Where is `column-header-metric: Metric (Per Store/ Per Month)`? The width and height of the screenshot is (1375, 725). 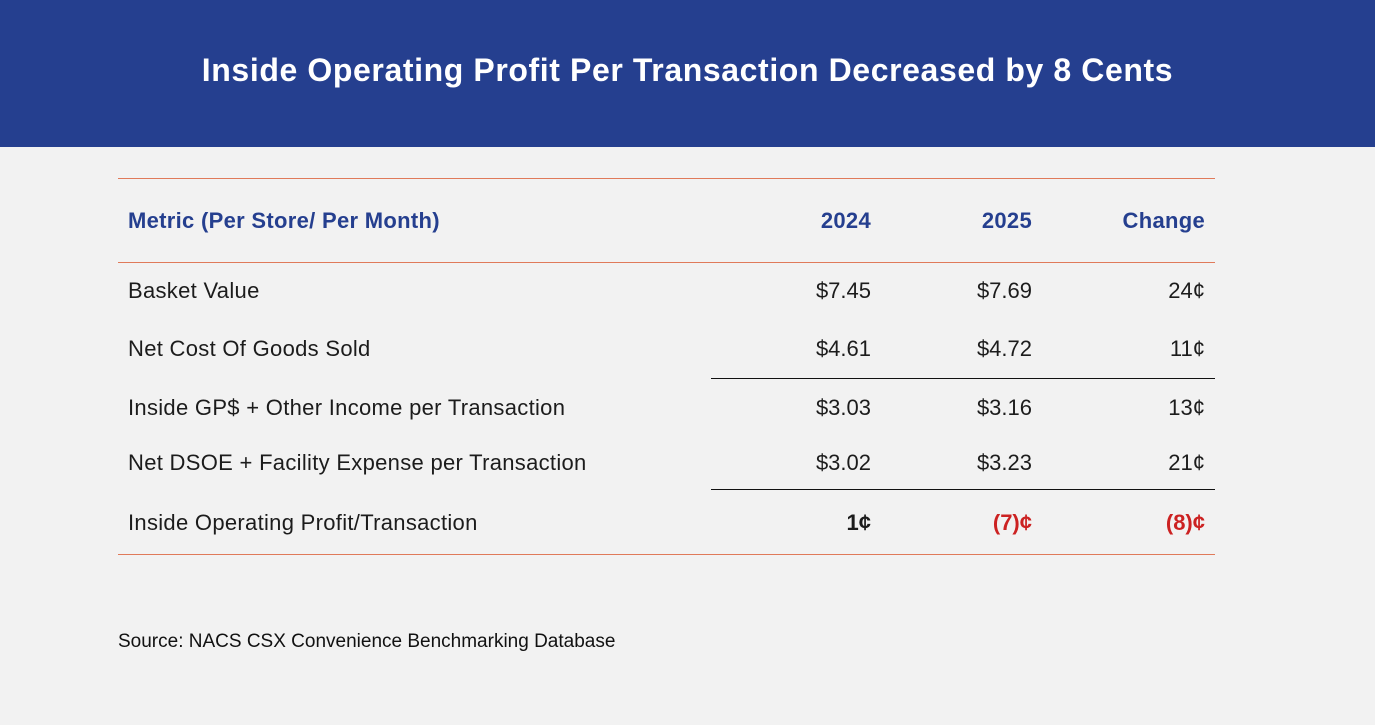 column-header-metric: Metric (Per Store/ Per Month) is located at coordinates (284, 220).